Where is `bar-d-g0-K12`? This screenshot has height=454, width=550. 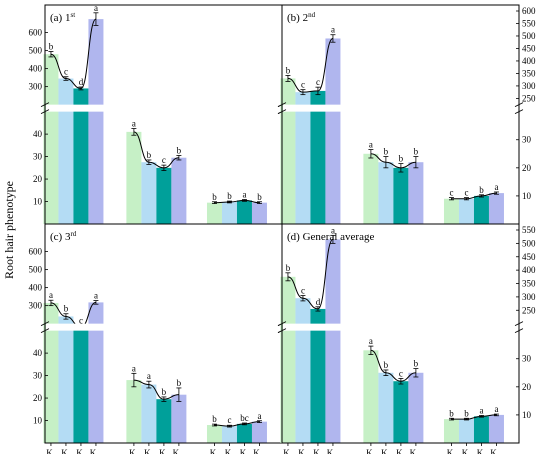
bar-d-g0-K12 is located at coordinates (333, 341).